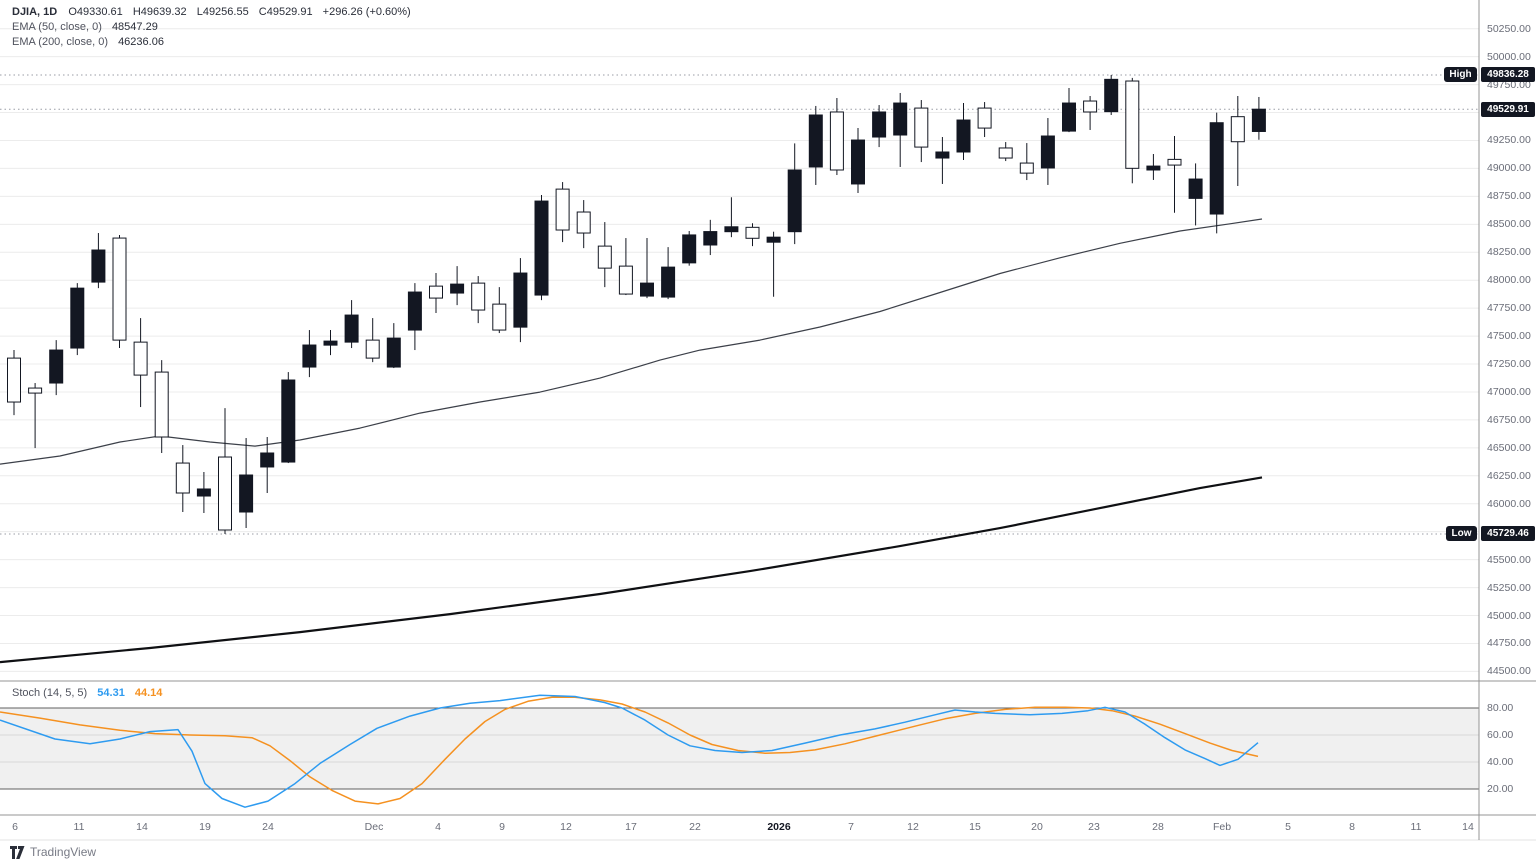 This screenshot has width=1536, height=861. What do you see at coordinates (1509, 671) in the screenshot?
I see `price-tick-label: 44500.00` at bounding box center [1509, 671].